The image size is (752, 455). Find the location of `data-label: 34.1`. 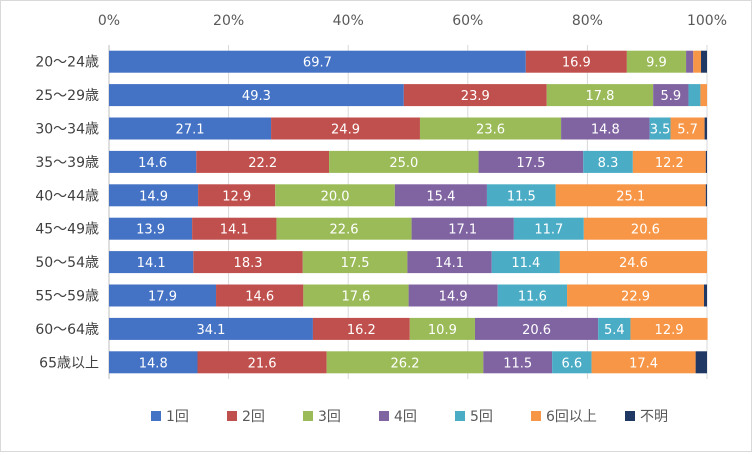

data-label: 34.1 is located at coordinates (210, 330).